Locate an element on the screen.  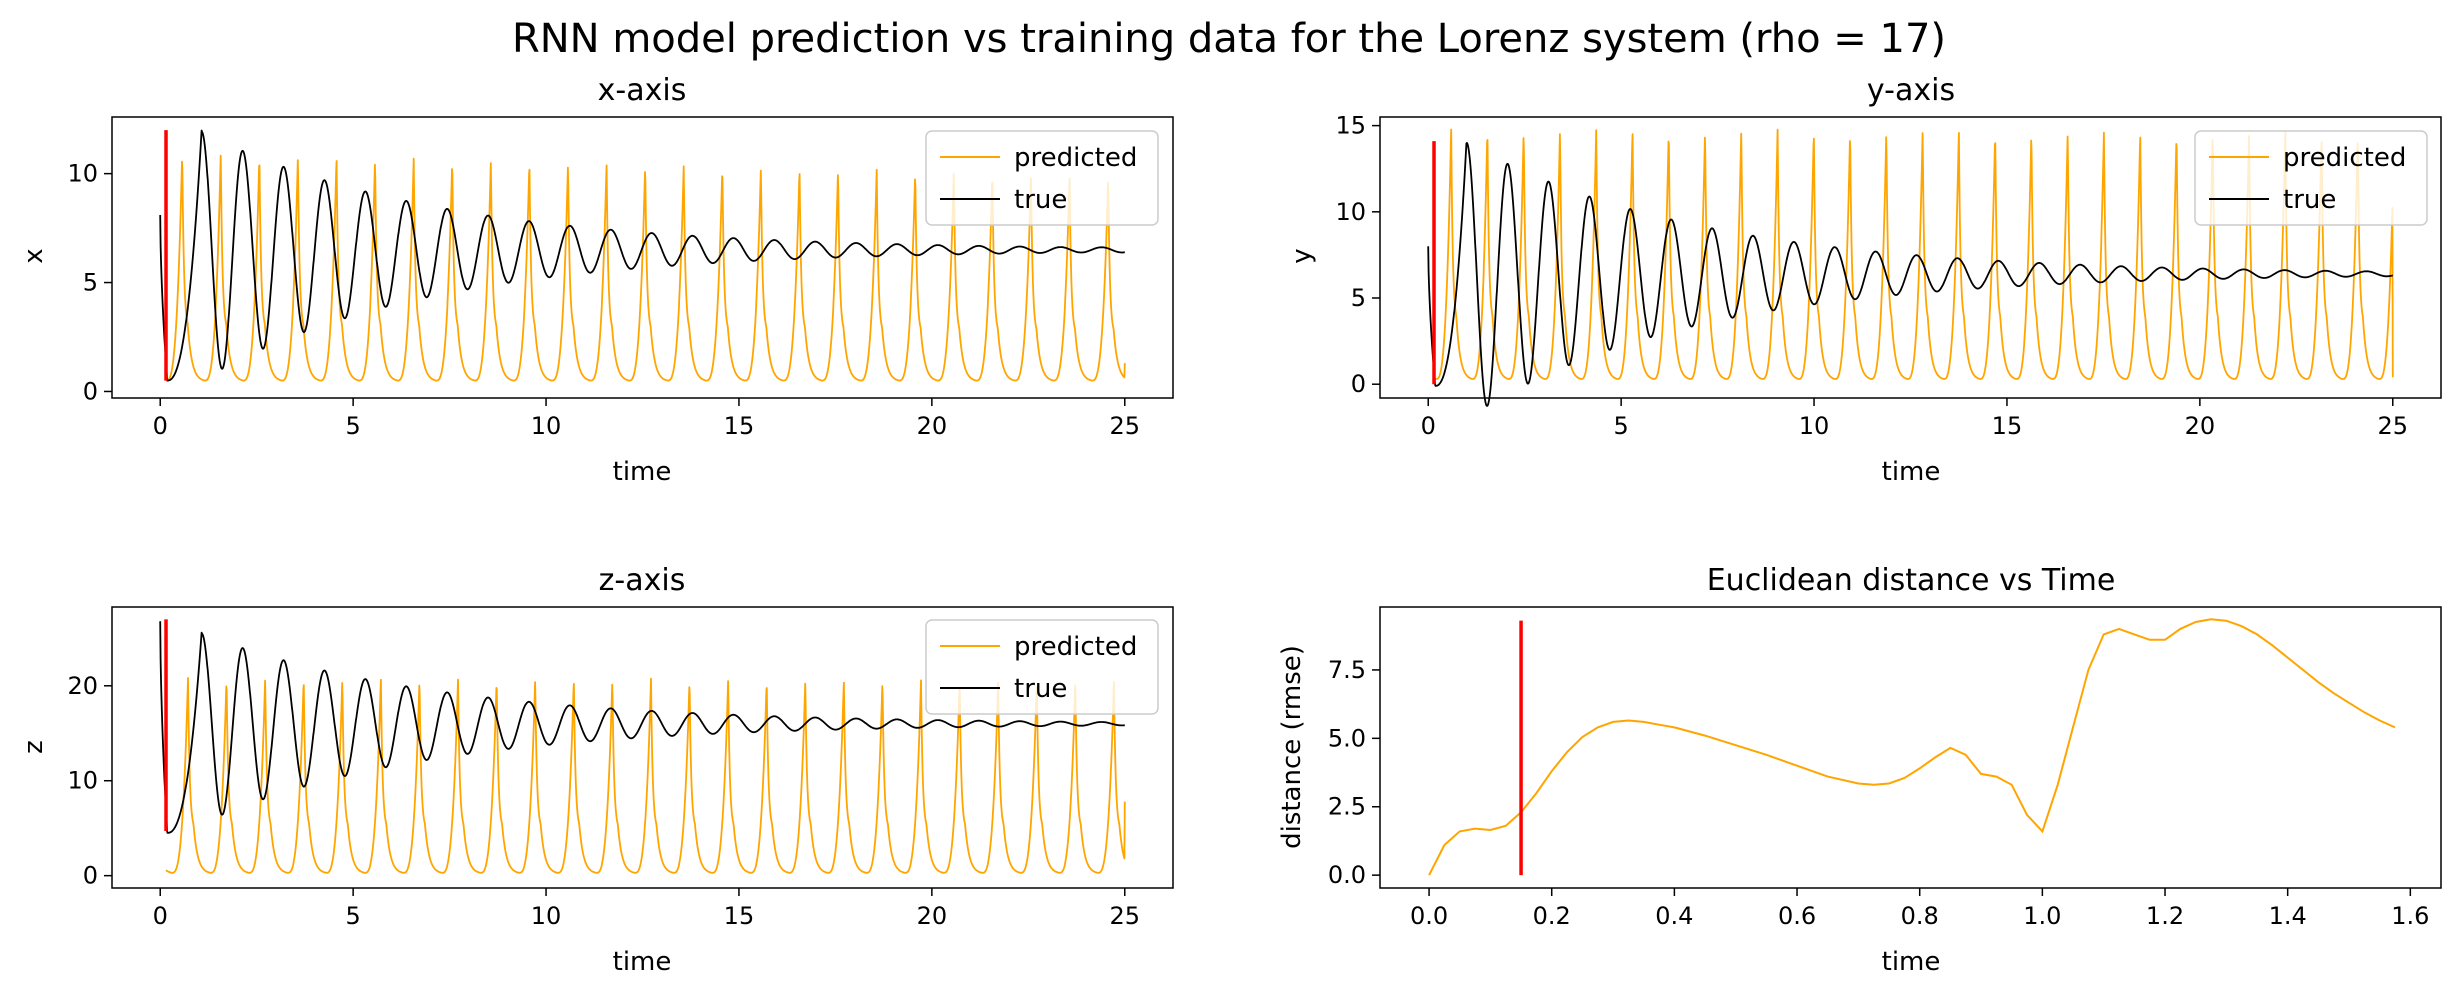
y-xtick-label: 0 is located at coordinates (1428, 426).